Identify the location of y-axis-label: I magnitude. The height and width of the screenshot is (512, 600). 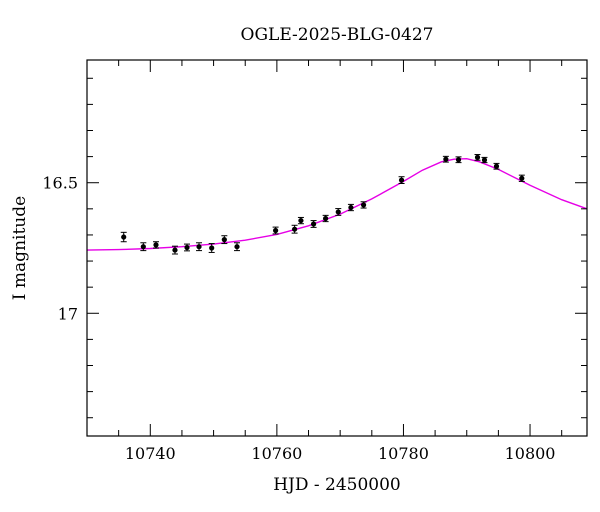
(20, 248).